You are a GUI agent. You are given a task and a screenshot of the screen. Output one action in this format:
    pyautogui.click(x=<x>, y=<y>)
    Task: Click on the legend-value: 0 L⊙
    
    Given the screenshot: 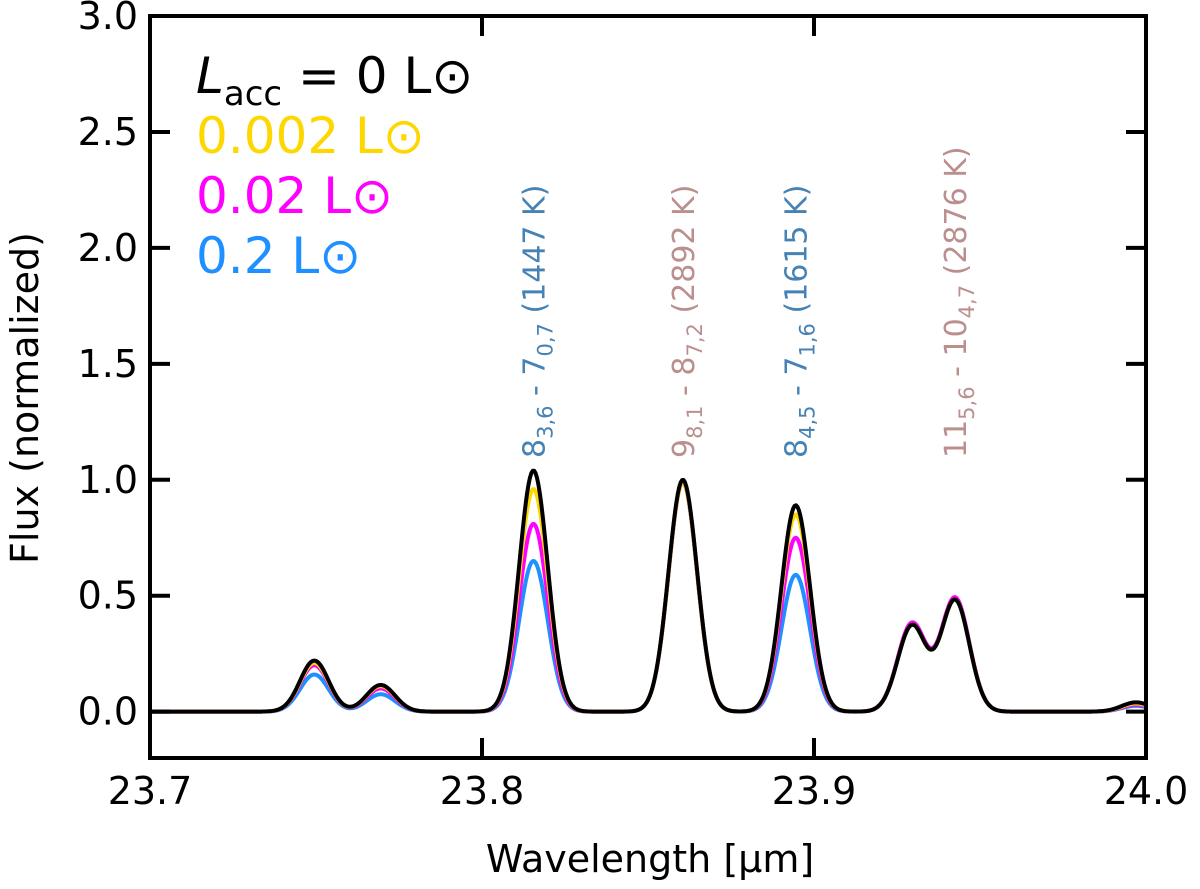 What is the action you would take?
    pyautogui.click(x=414, y=76)
    